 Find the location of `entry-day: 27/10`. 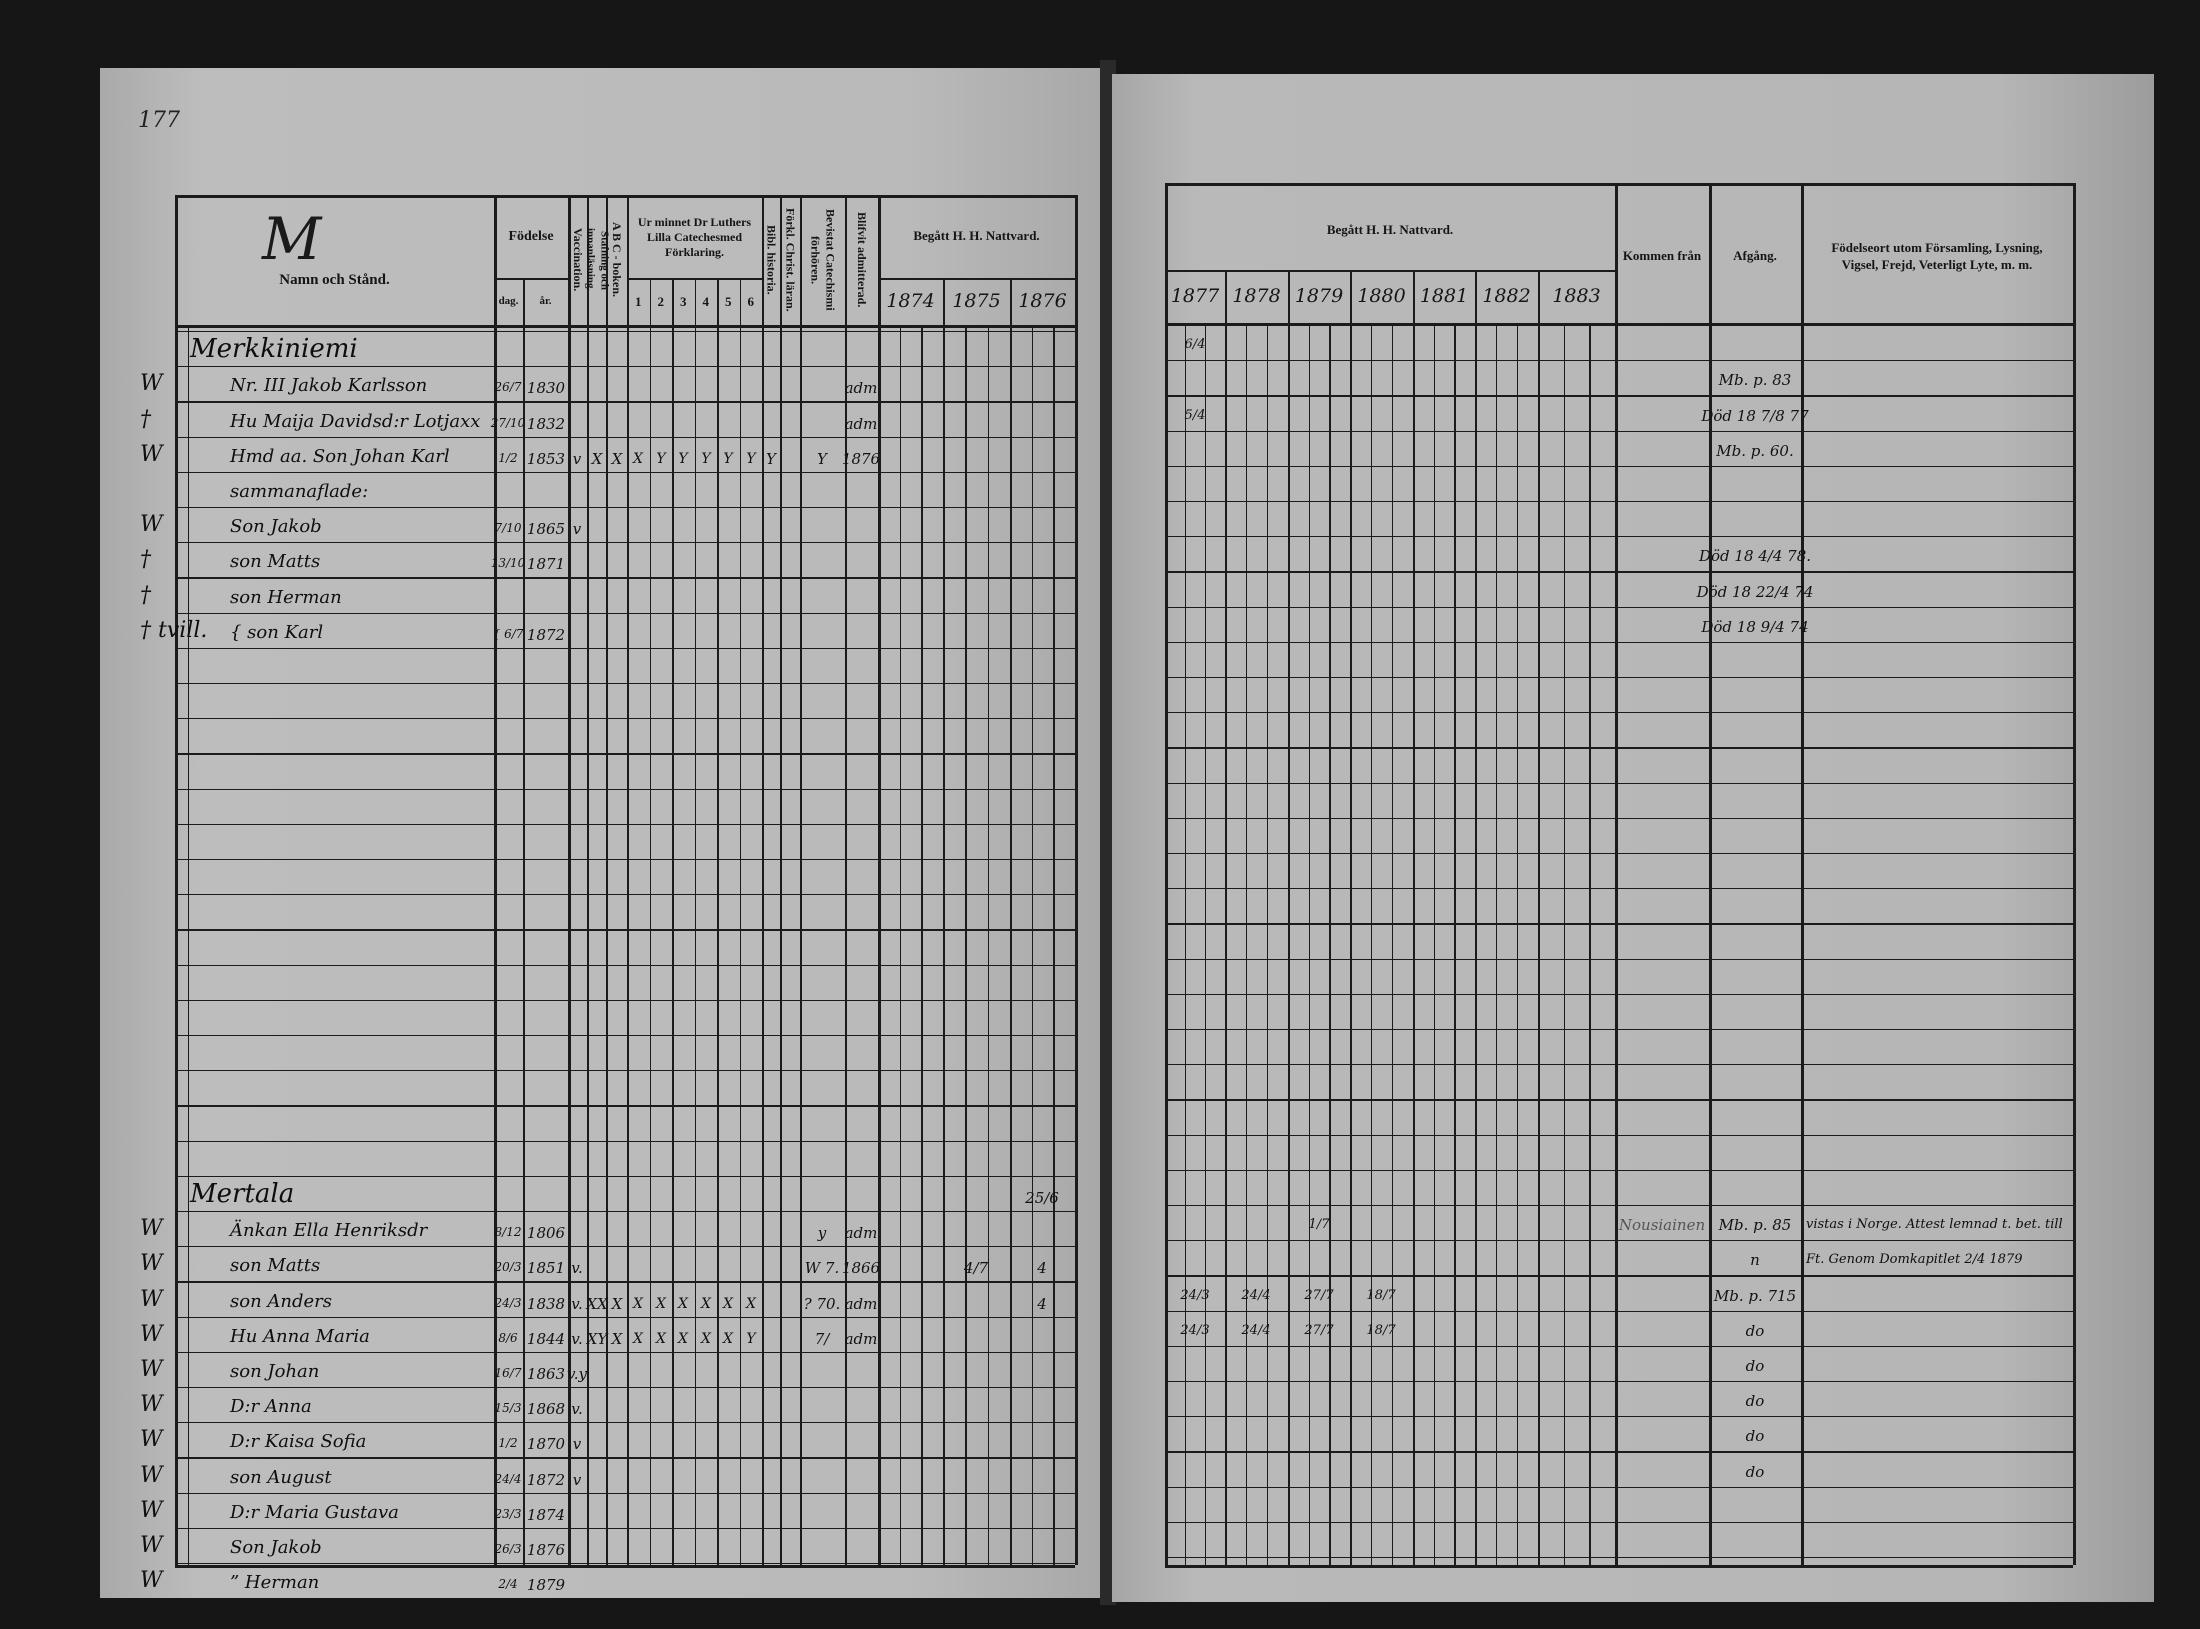

entry-day: 27/10 is located at coordinates (508, 422).